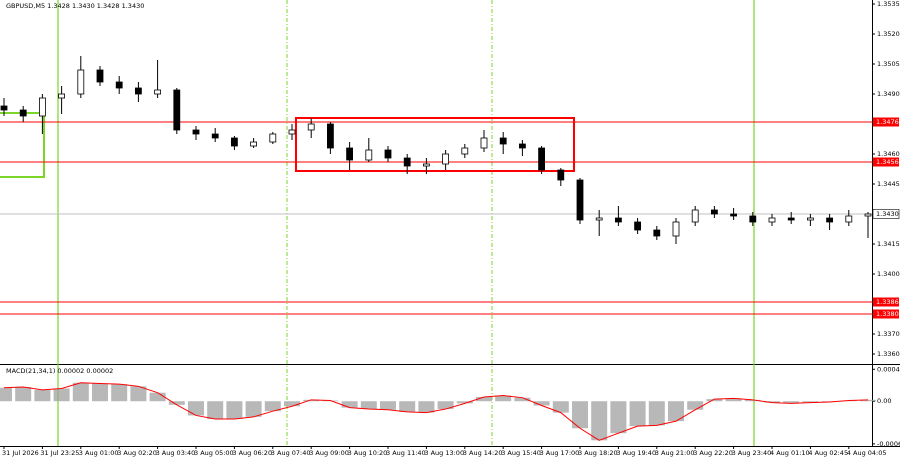 This screenshot has height=460, width=900. Describe the element at coordinates (20, 453) in the screenshot. I see `x-tick-label: 31 Jul 2026` at that location.